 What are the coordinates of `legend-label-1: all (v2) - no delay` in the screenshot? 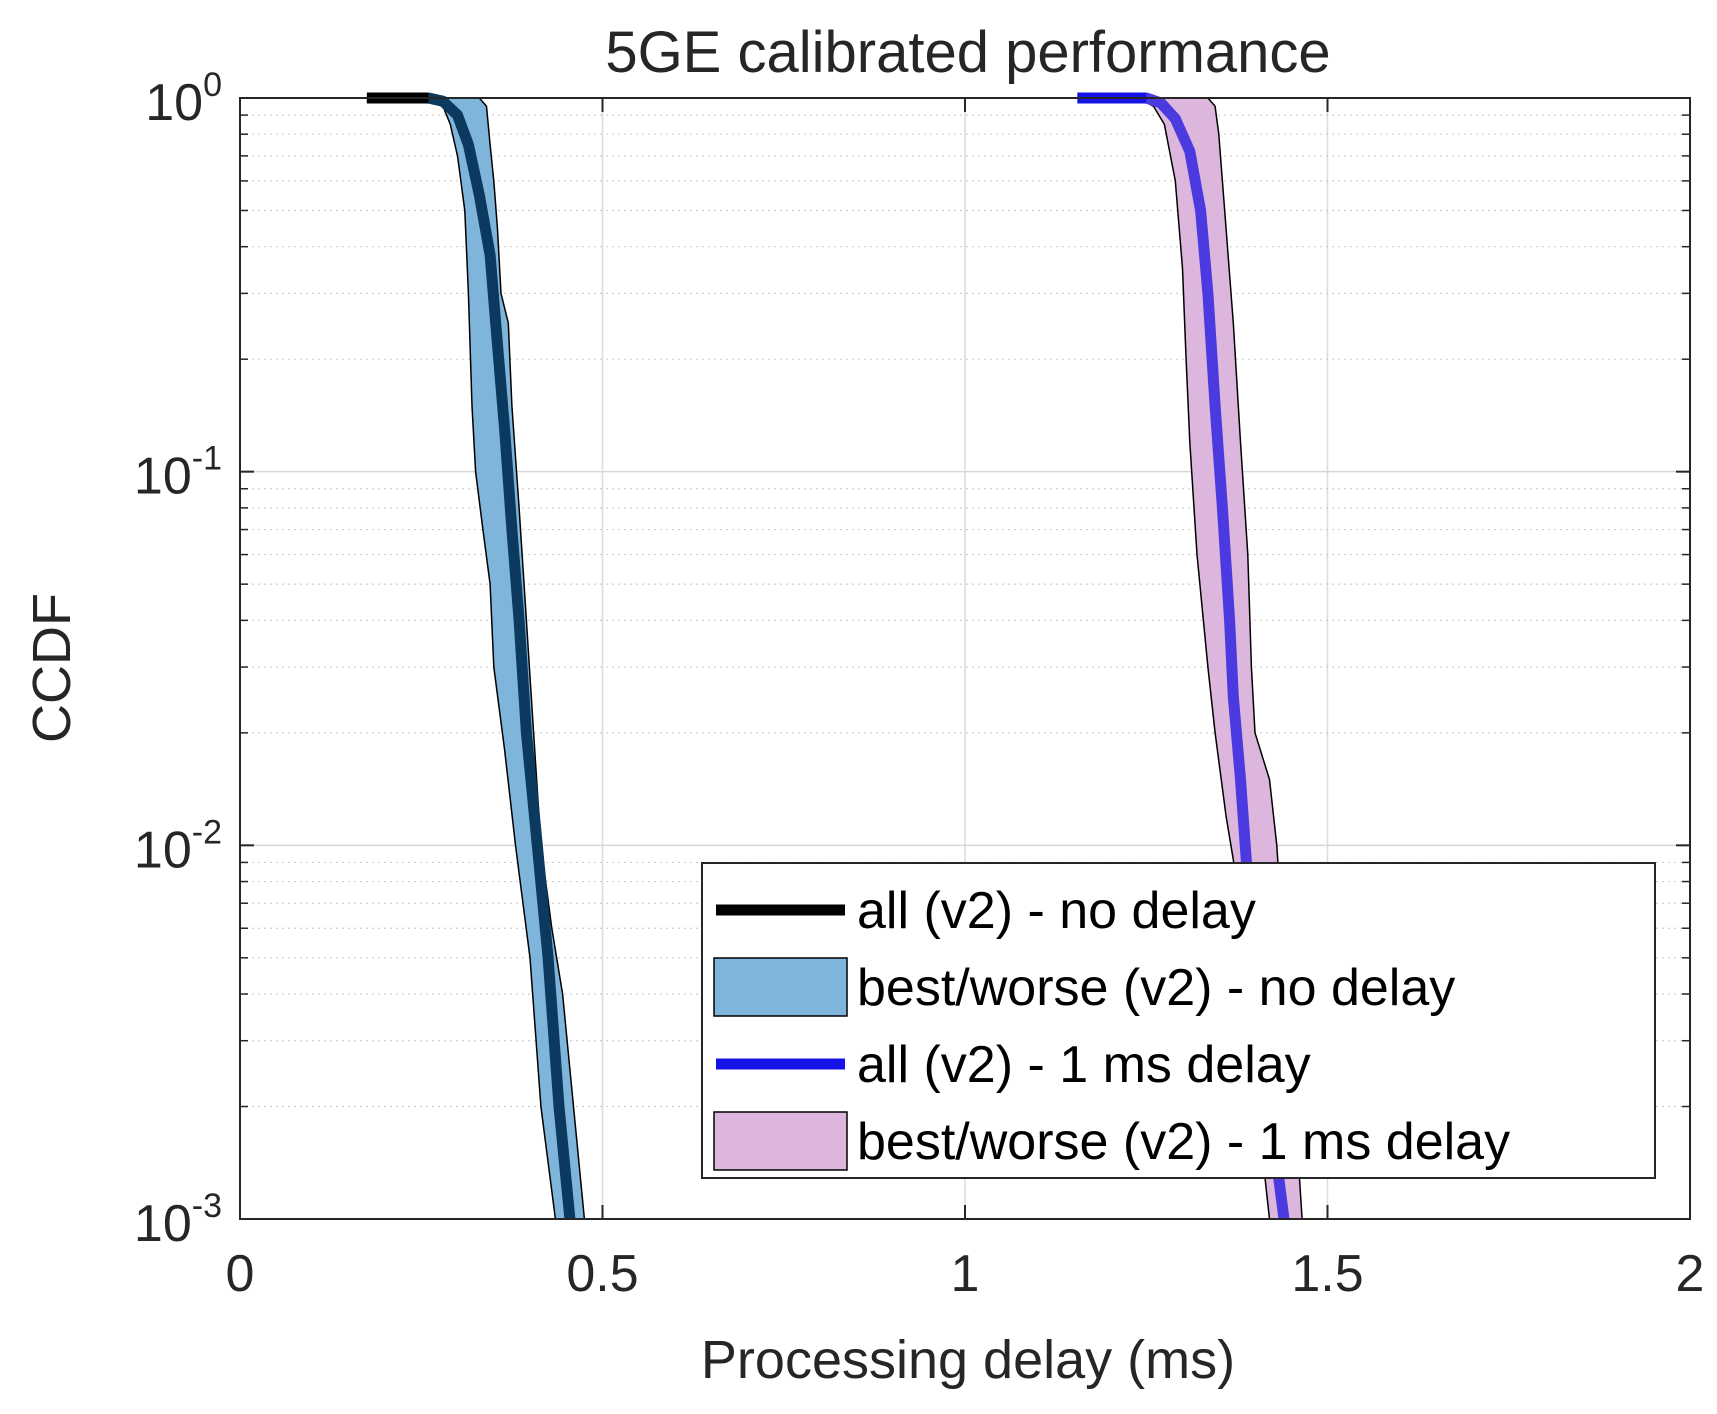 It's located at (1056, 911).